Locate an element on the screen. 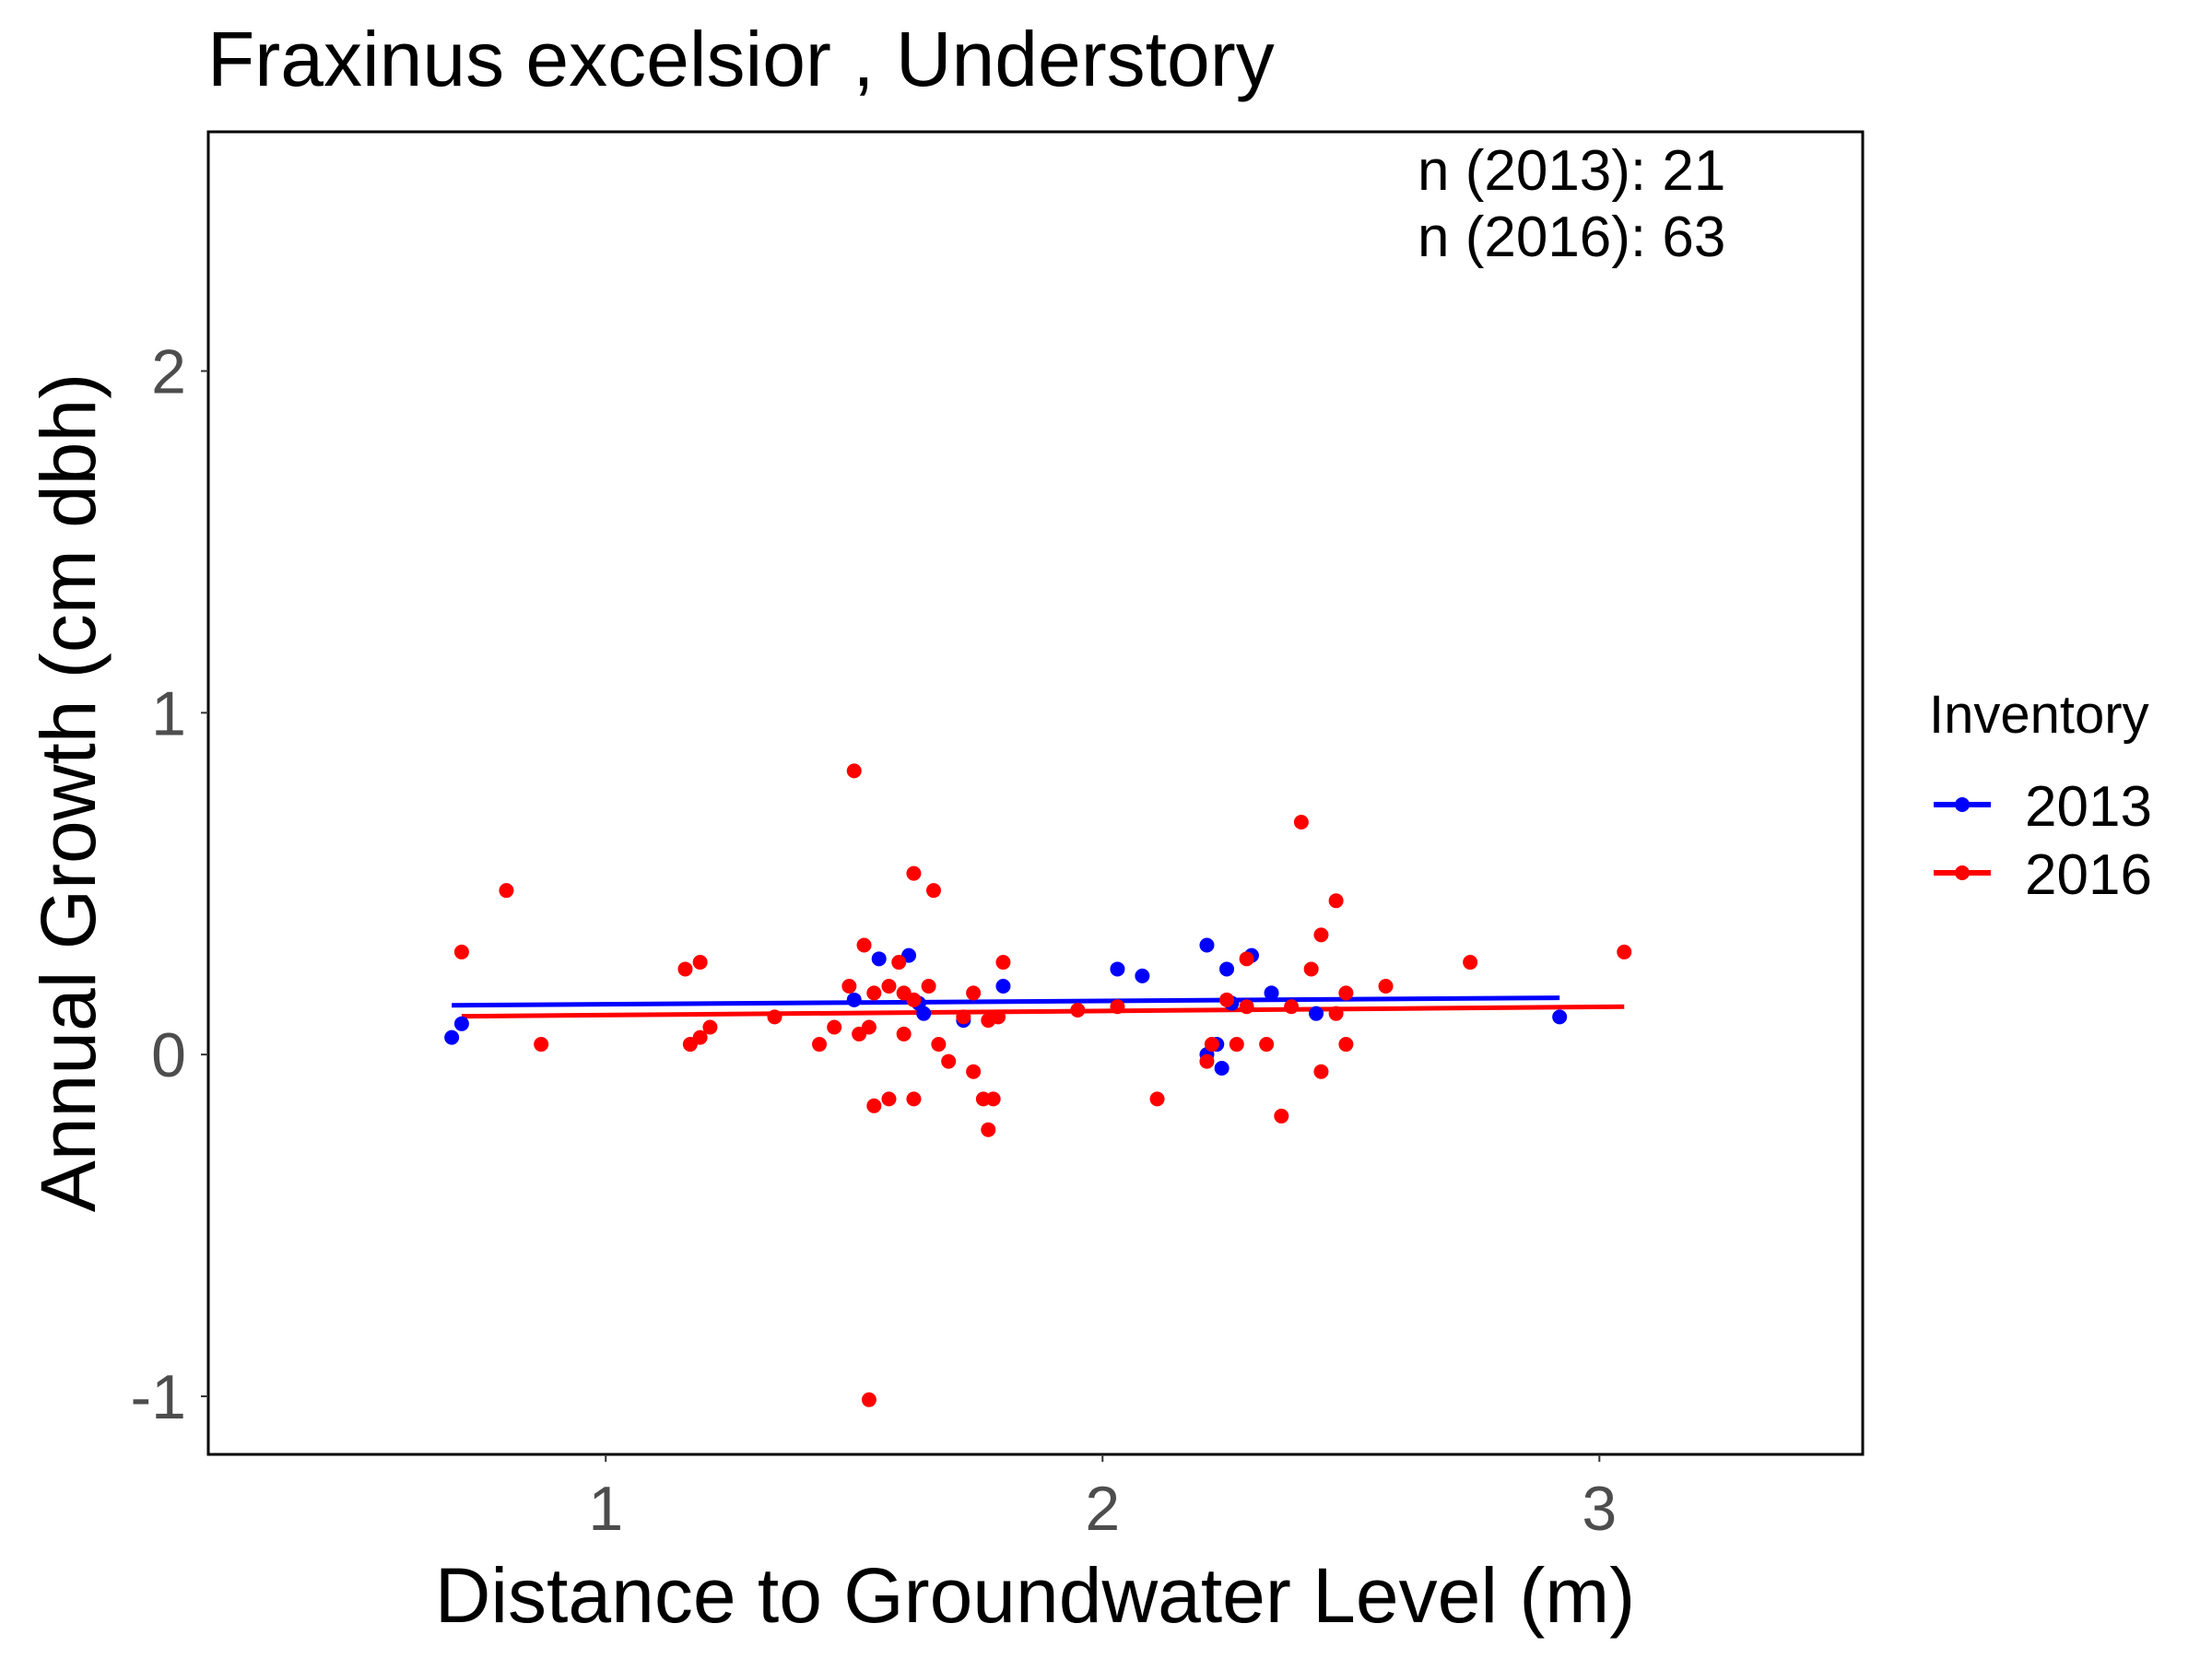 The image size is (2212, 1659). x-tick-label: 2 is located at coordinates (1102, 1509).